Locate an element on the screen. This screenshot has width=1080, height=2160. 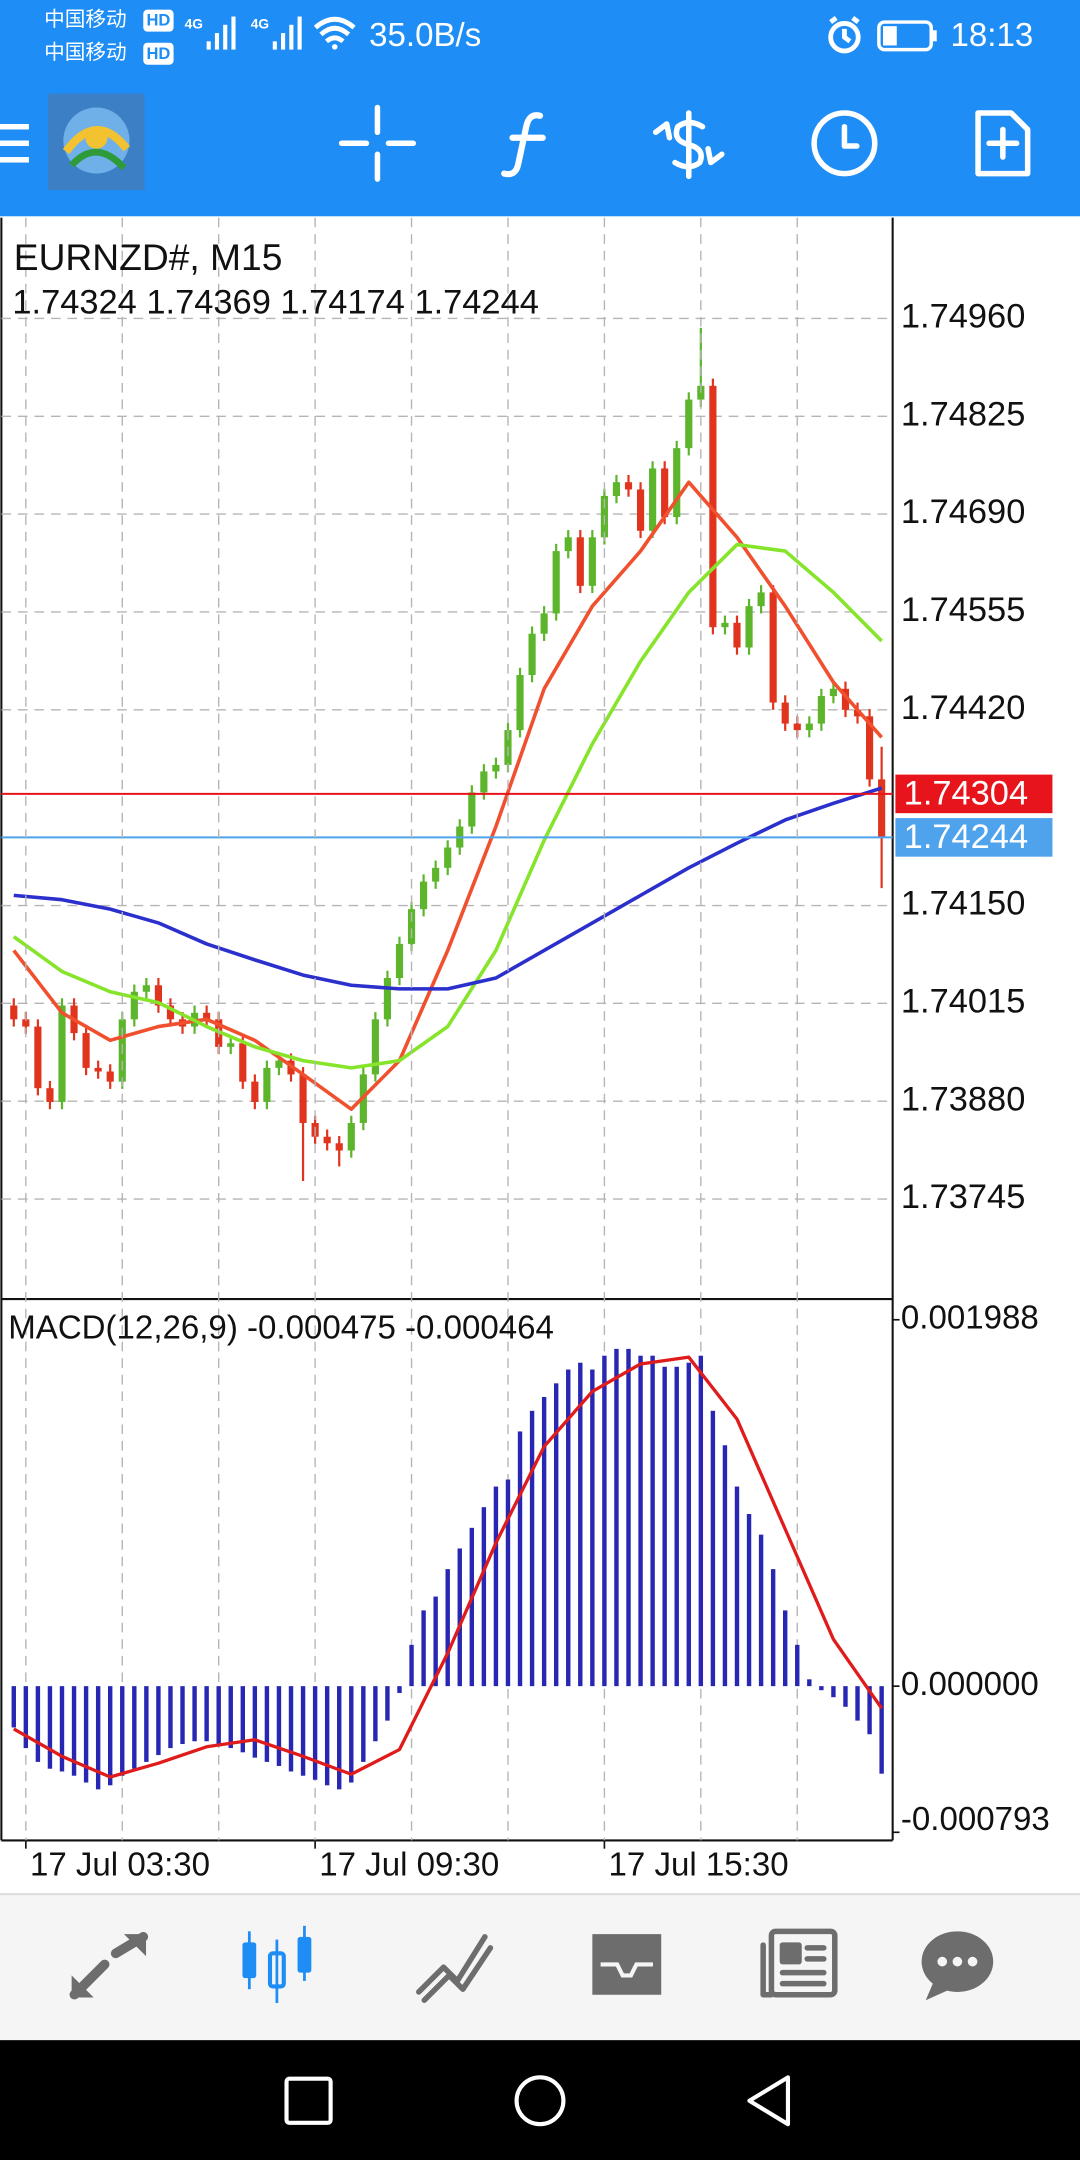
menu-button is located at coordinates (14, 143).